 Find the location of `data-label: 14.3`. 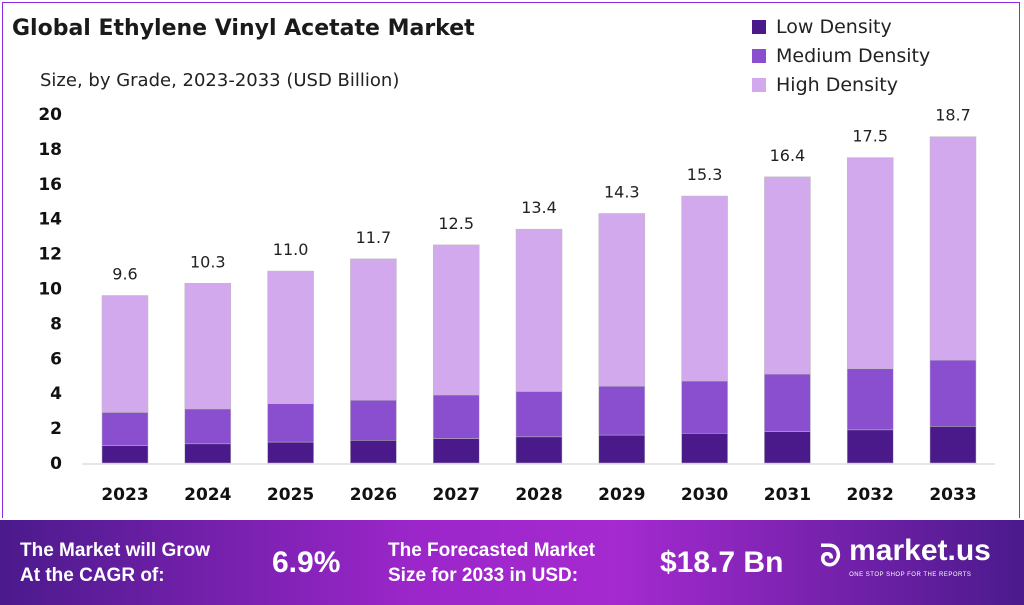

data-label: 14.3 is located at coordinates (622, 191).